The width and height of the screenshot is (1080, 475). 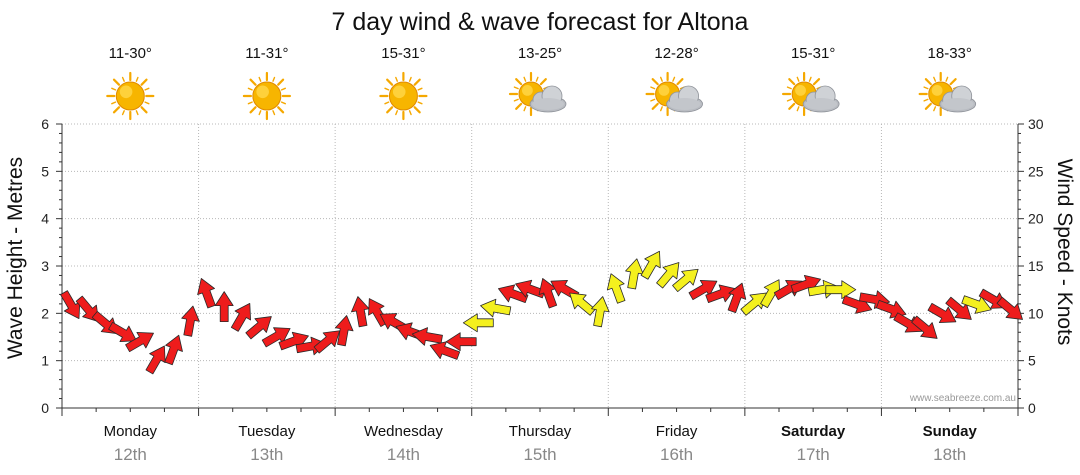 What do you see at coordinates (45, 361) in the screenshot?
I see `y-tick-label: 1` at bounding box center [45, 361].